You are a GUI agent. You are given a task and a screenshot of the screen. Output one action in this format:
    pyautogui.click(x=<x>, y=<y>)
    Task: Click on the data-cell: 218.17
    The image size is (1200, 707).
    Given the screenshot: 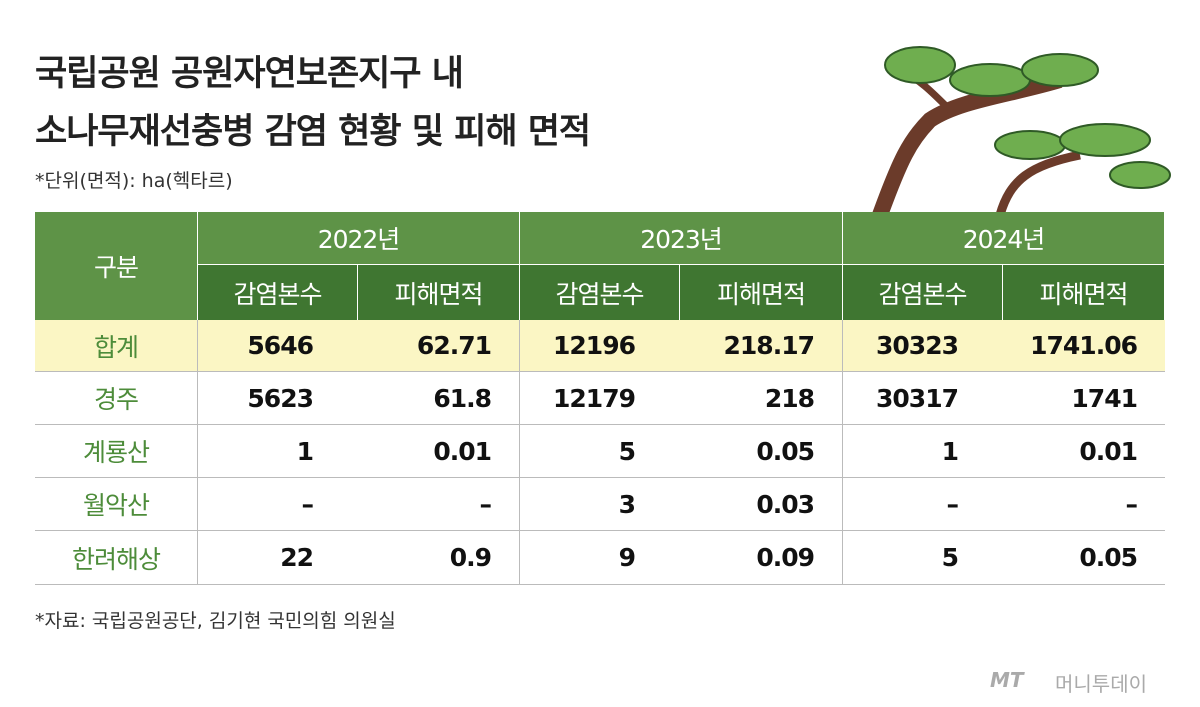 What is the action you would take?
    pyautogui.click(x=761, y=346)
    